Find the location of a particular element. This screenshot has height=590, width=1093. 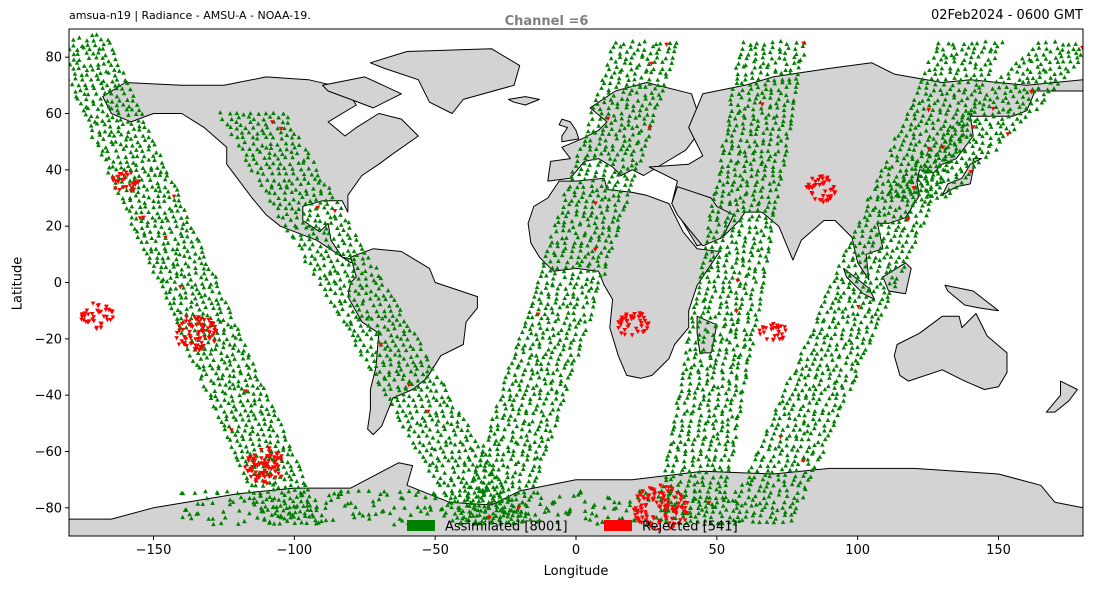

land-new-guinea is located at coordinates (971, 298).